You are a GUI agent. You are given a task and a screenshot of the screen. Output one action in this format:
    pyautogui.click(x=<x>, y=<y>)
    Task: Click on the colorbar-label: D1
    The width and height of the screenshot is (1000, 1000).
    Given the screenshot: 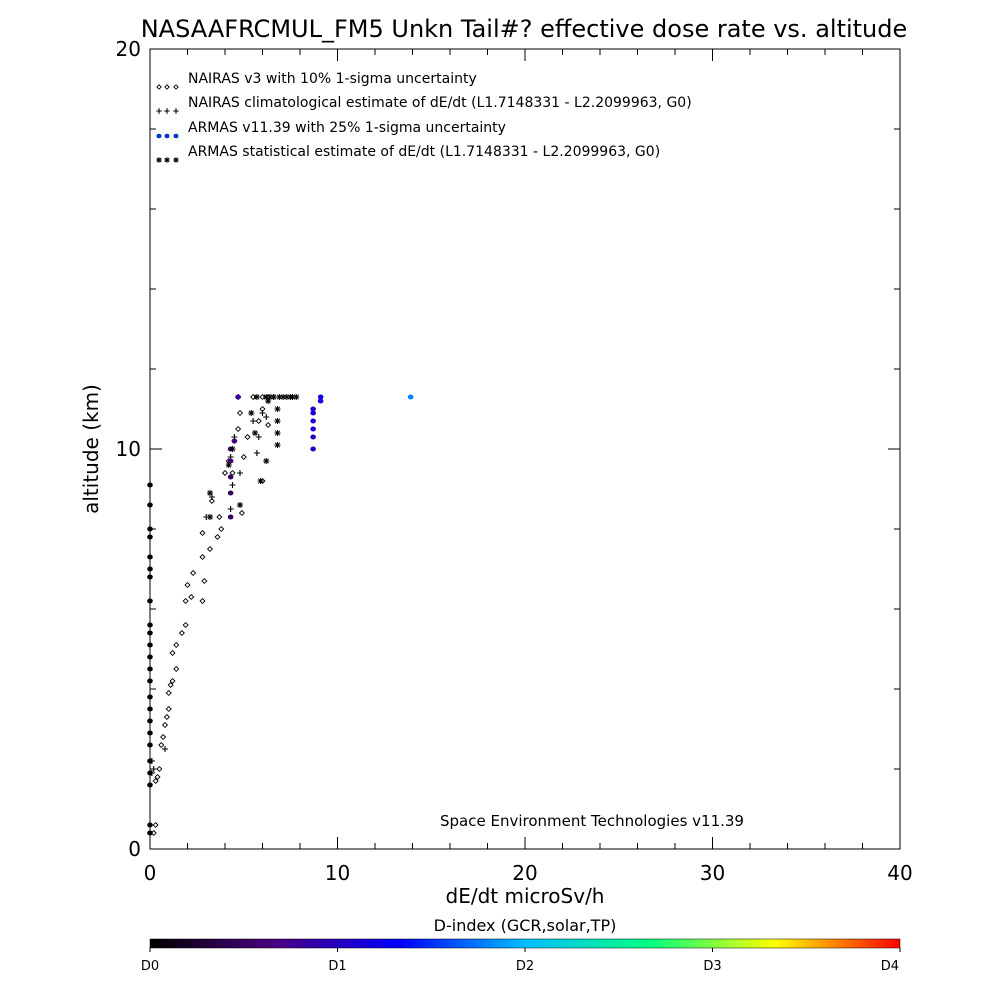 What is the action you would take?
    pyautogui.click(x=337, y=966)
    